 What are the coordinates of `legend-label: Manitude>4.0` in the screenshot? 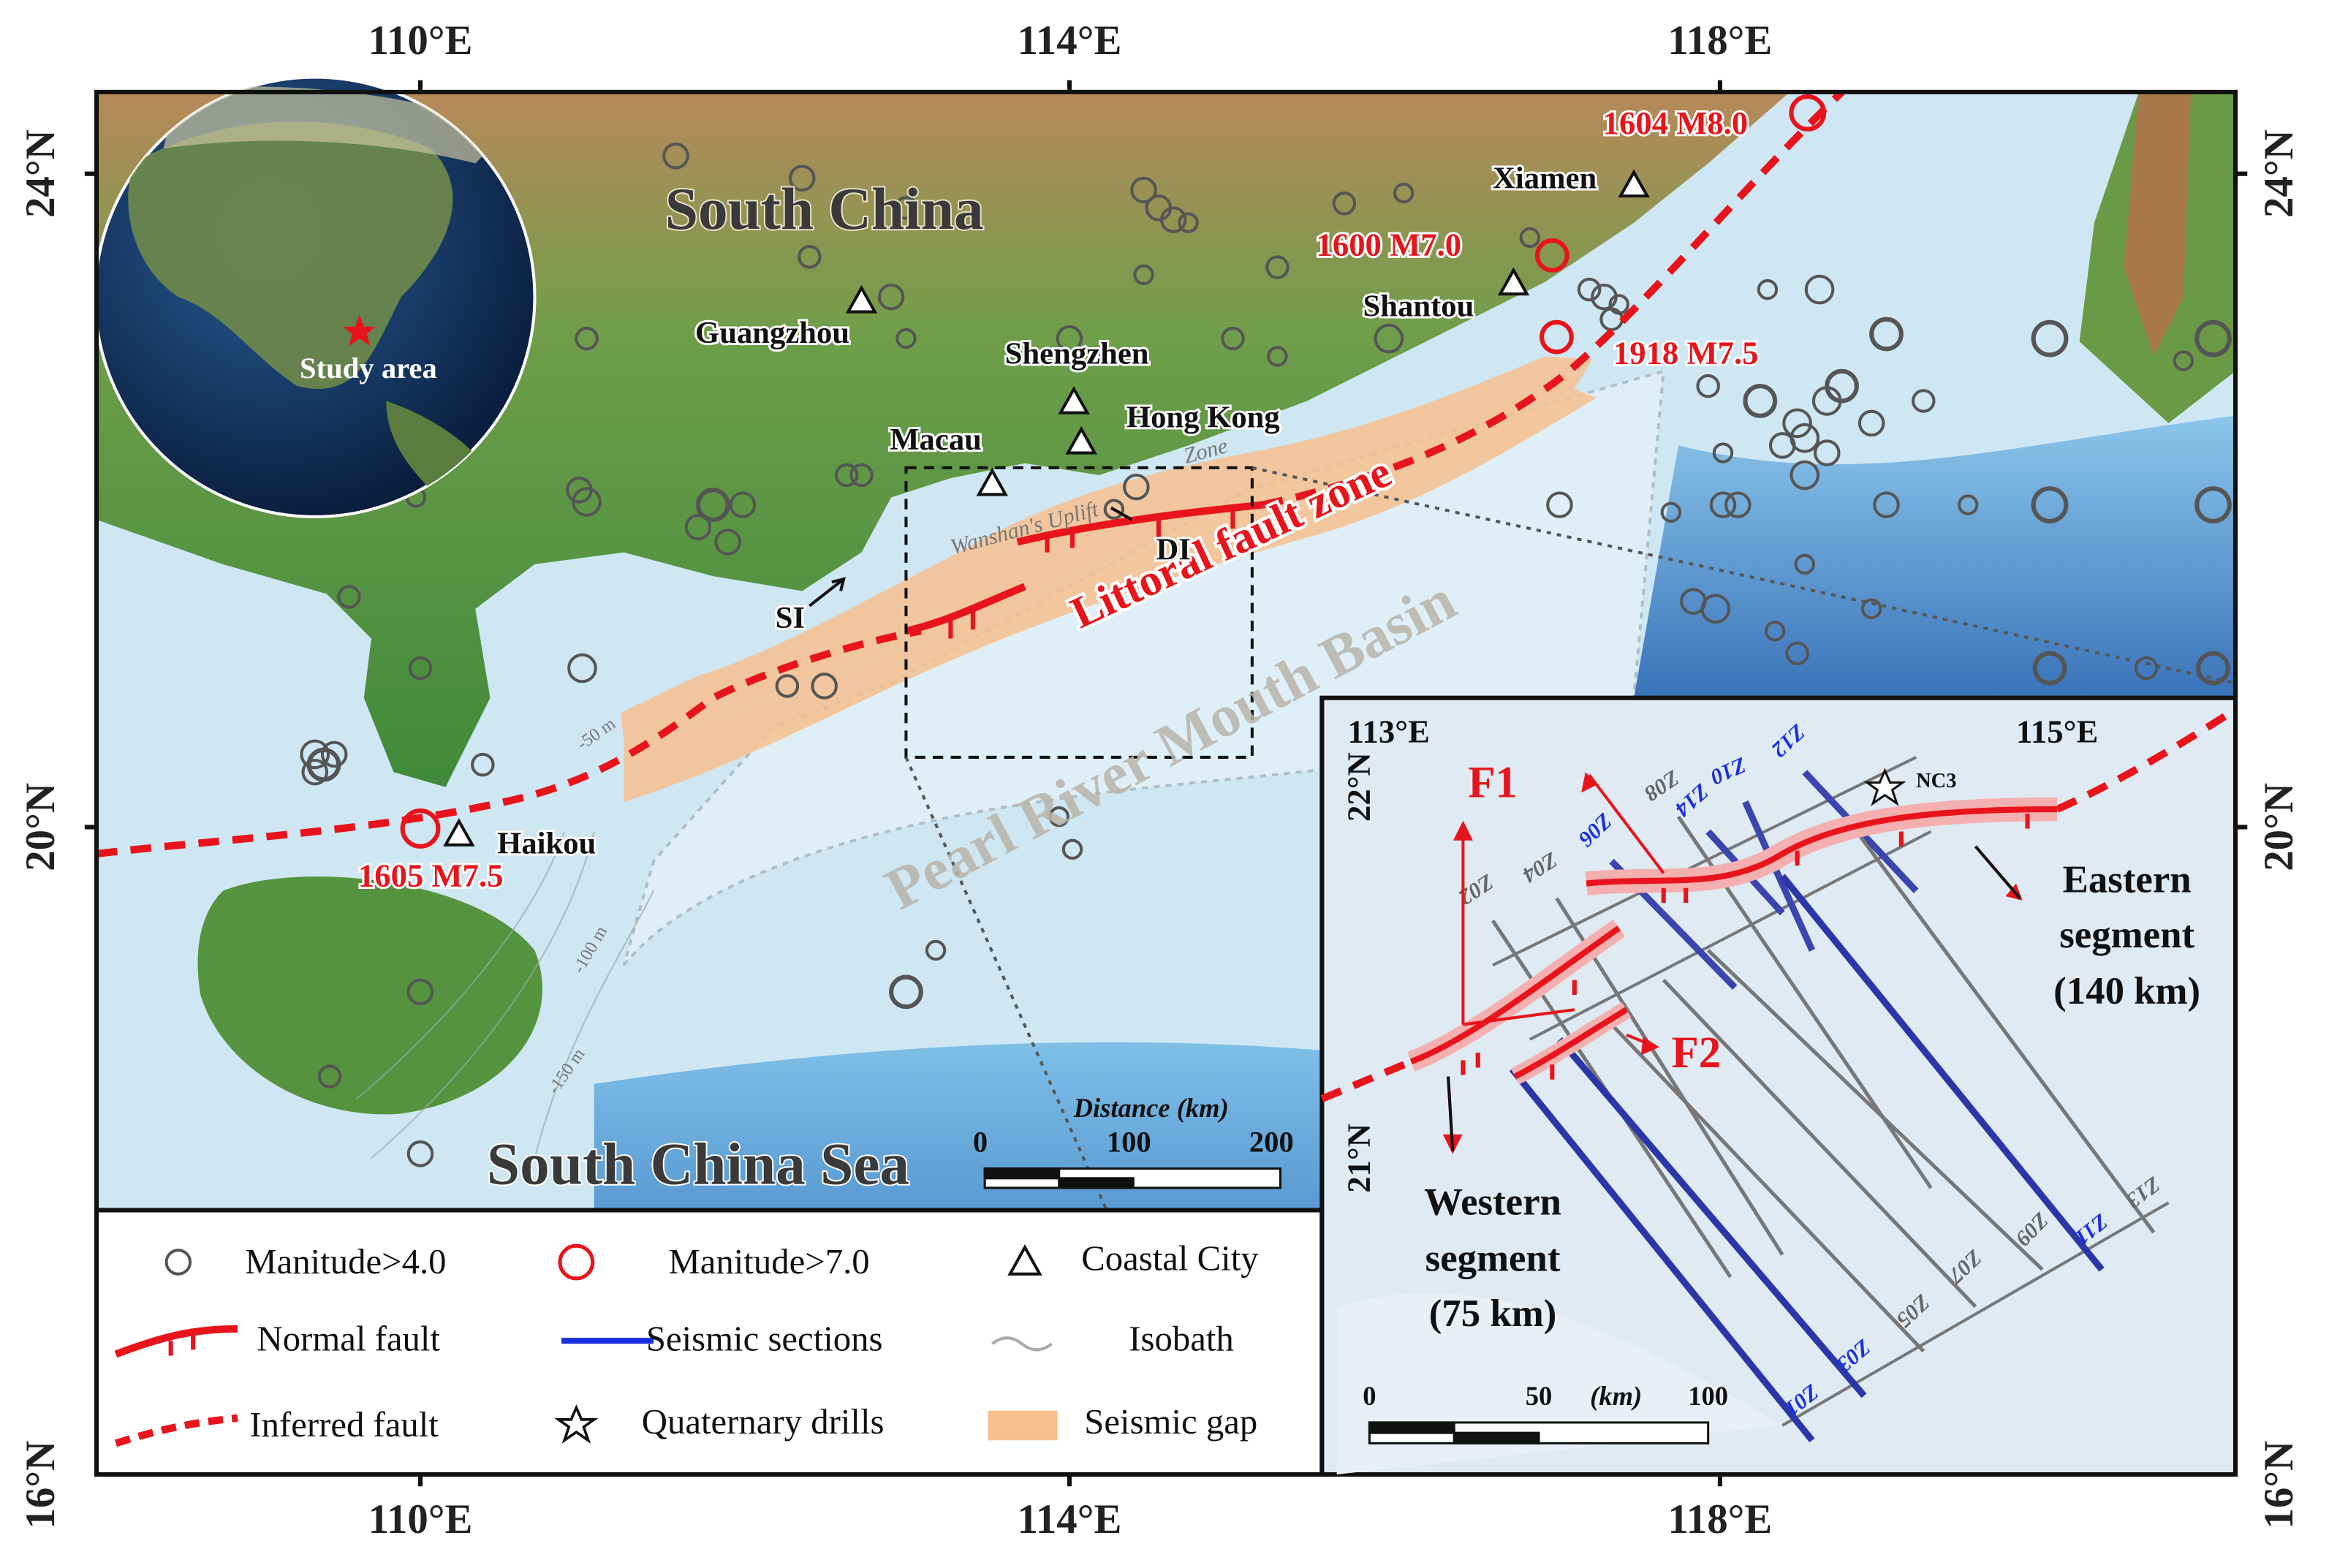 It's located at (345, 1261).